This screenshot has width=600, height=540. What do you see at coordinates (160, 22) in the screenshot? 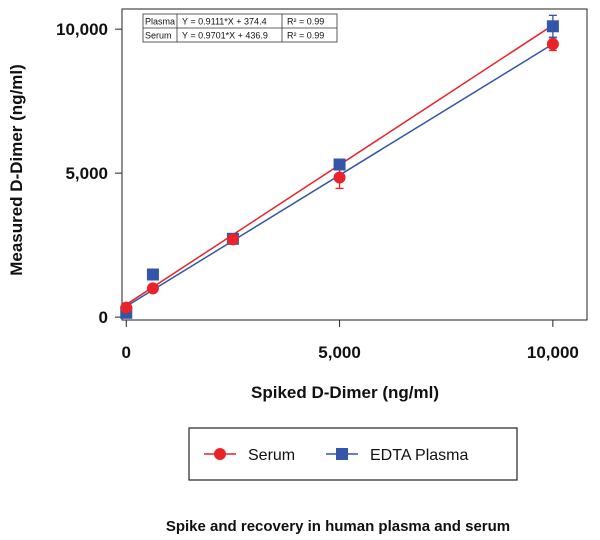
I see `eq-row-plasma-sample: Plasma` at bounding box center [160, 22].